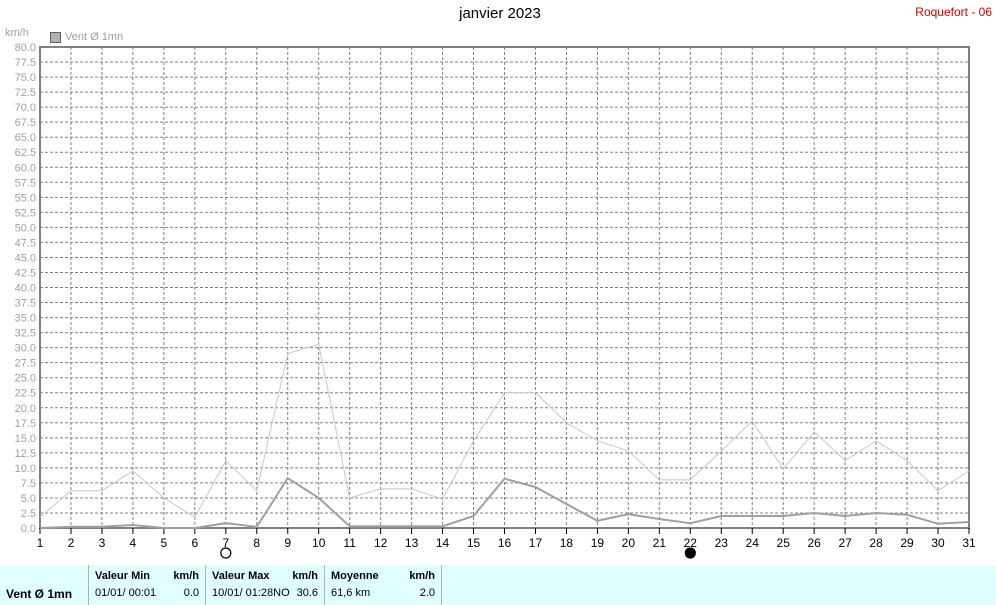 This screenshot has width=996, height=605. Describe the element at coordinates (422, 576) in the screenshot. I see `avg-unit: km/h` at that location.